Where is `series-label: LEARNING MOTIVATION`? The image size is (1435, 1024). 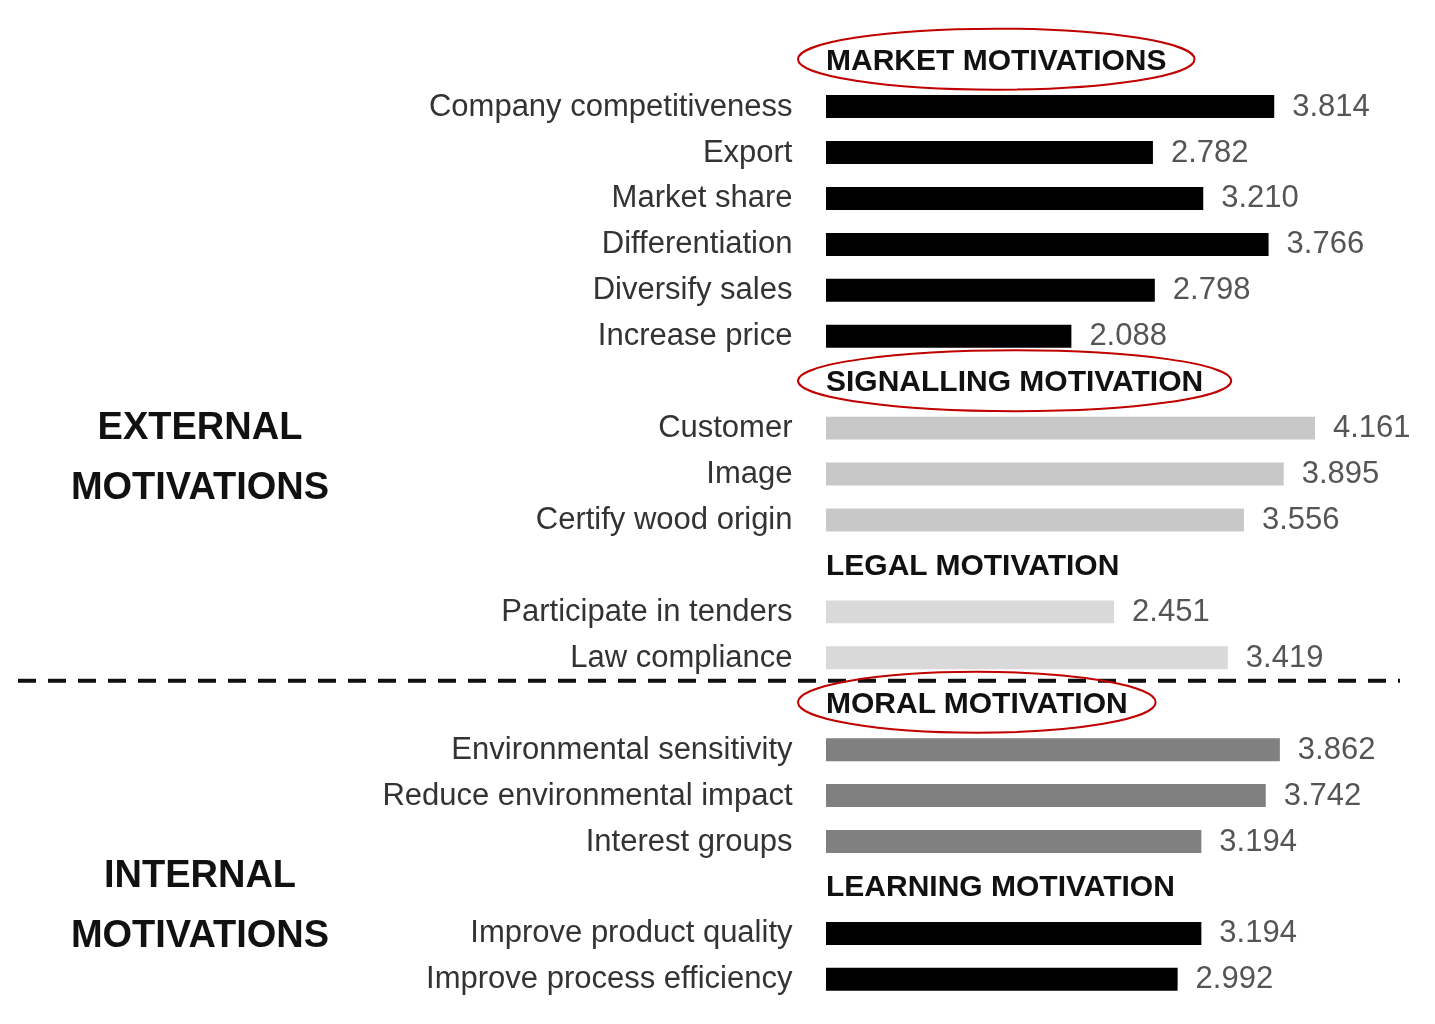
series-label: LEARNING MOTIVATION is located at coordinates (1000, 886).